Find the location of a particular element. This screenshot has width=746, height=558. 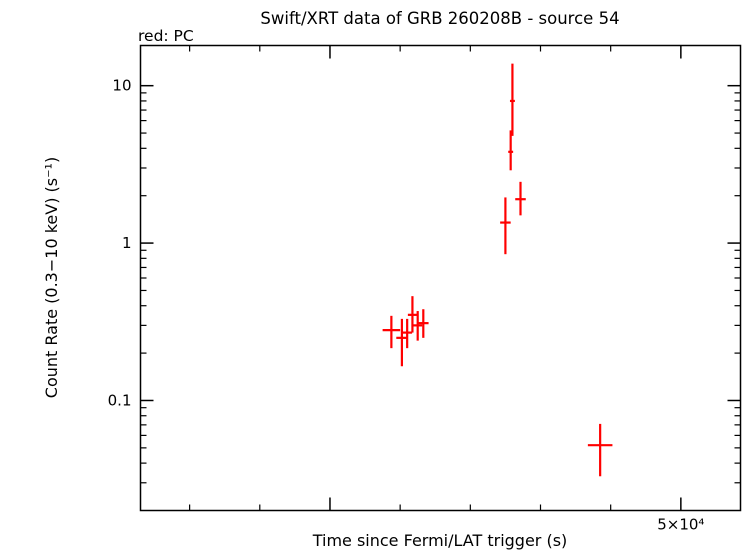

y-axis-label: Count Rate (0.3−10 keV) (s⁻¹) is located at coordinates (51, 277).